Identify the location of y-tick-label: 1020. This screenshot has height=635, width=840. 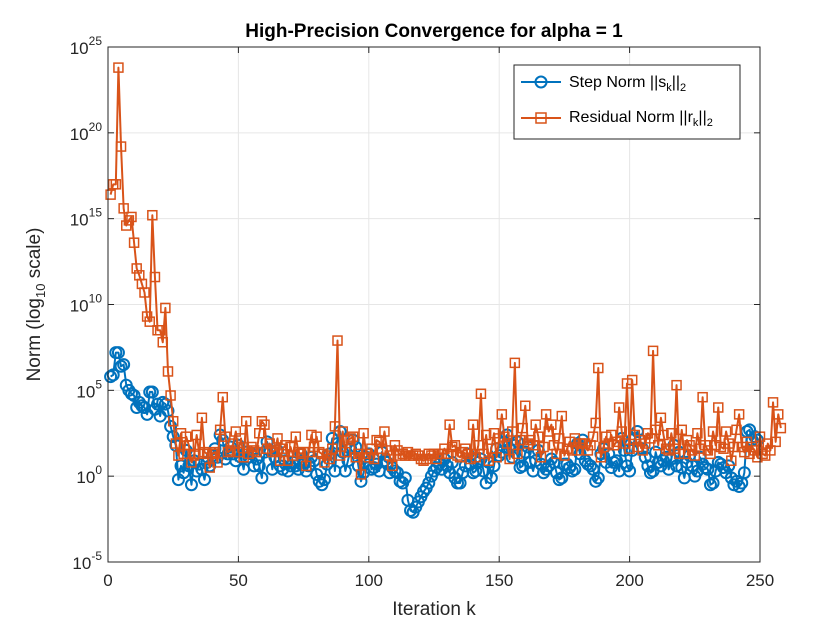
(86, 132).